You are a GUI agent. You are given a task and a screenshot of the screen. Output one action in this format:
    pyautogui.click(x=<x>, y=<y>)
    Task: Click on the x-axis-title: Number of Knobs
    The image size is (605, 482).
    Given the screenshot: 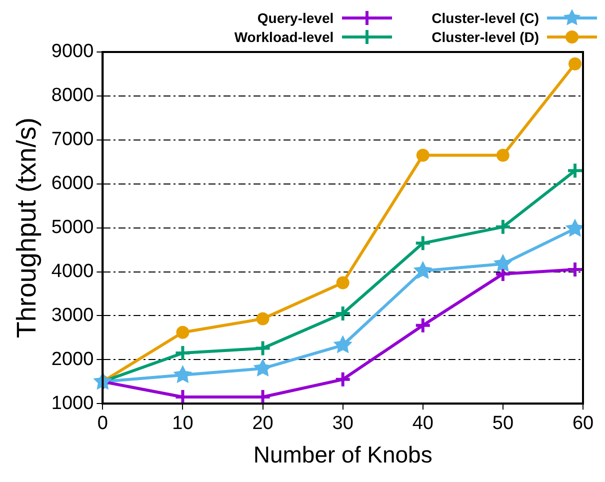 What is the action you would take?
    pyautogui.click(x=342, y=455)
    